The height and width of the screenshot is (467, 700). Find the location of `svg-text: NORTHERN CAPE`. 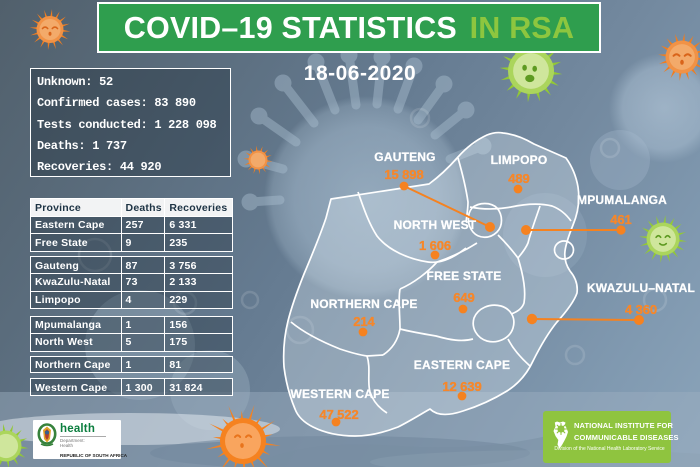

svg-text: NORTHERN CAPE is located at coordinates (363, 304).